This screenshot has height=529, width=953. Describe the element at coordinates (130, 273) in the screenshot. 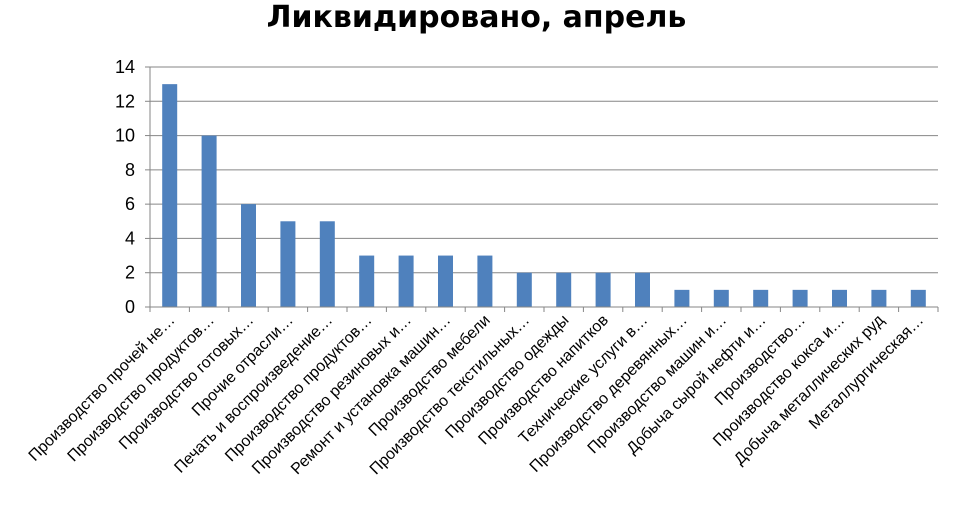

I see `y-tick-label: 2` at that location.